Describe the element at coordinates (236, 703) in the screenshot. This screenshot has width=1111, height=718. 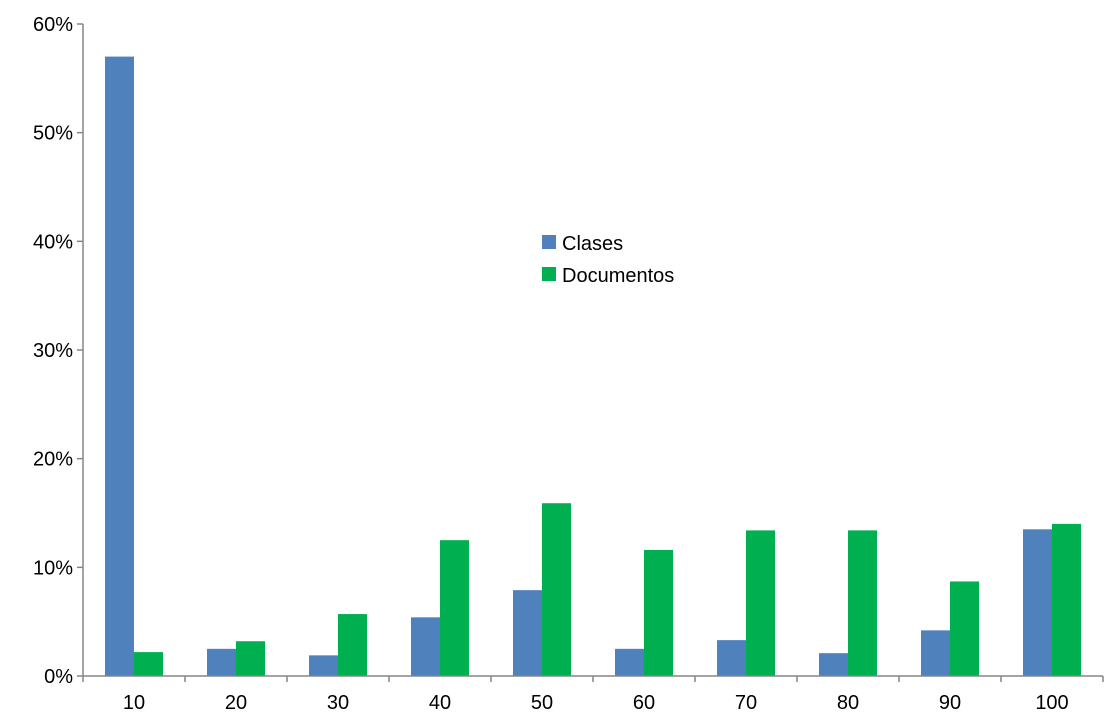
I see `x-tick-label: 20` at that location.